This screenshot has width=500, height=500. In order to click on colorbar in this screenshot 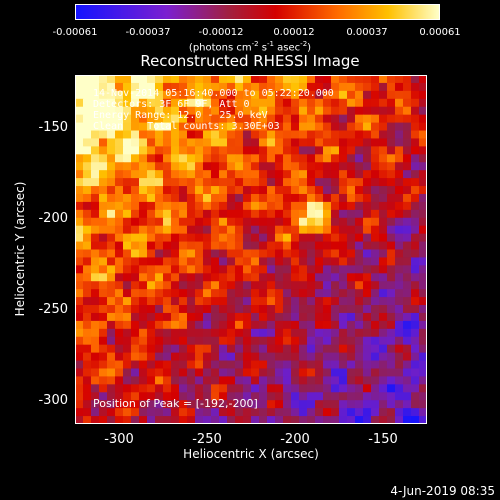, I will do `click(257, 12)`.